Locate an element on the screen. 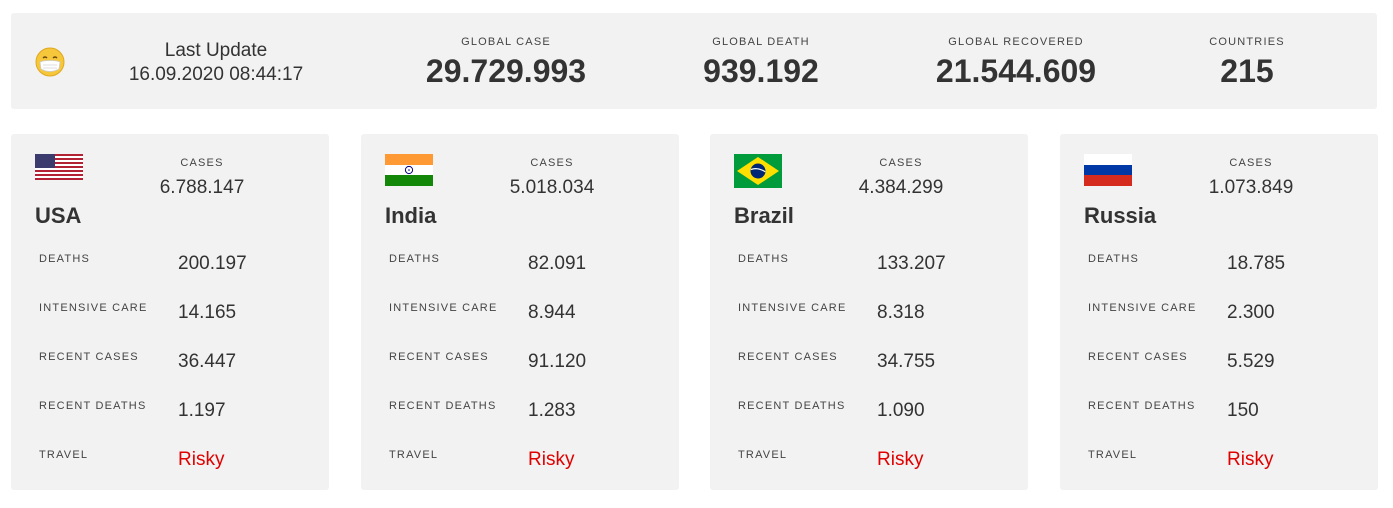 This screenshot has width=1393, height=508. country-name: Brazil is located at coordinates (764, 215).